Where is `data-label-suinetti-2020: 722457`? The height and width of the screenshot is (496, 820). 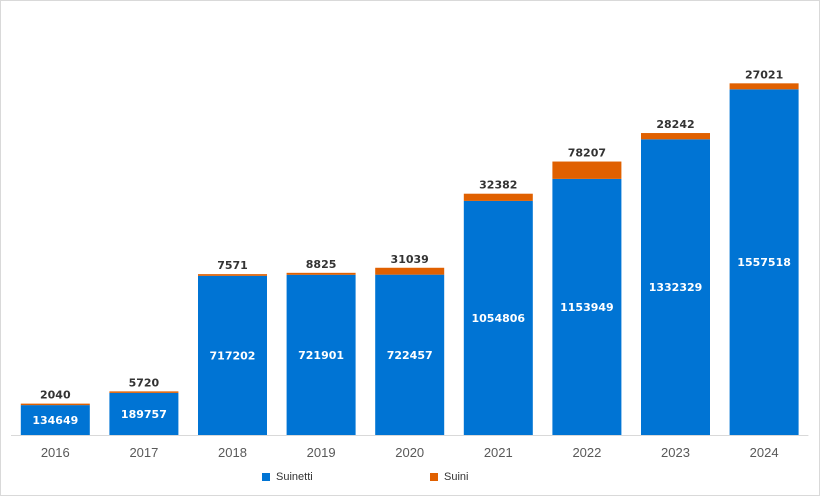
data-label-suinetti-2020: 722457 is located at coordinates (410, 355).